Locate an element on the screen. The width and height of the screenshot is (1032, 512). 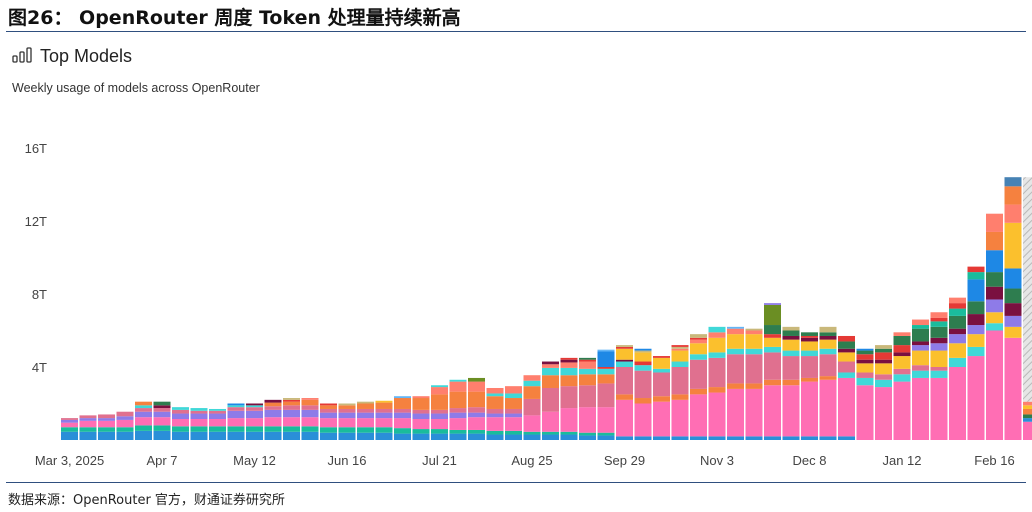
y-tick-label: 4T is located at coordinates (39, 367).